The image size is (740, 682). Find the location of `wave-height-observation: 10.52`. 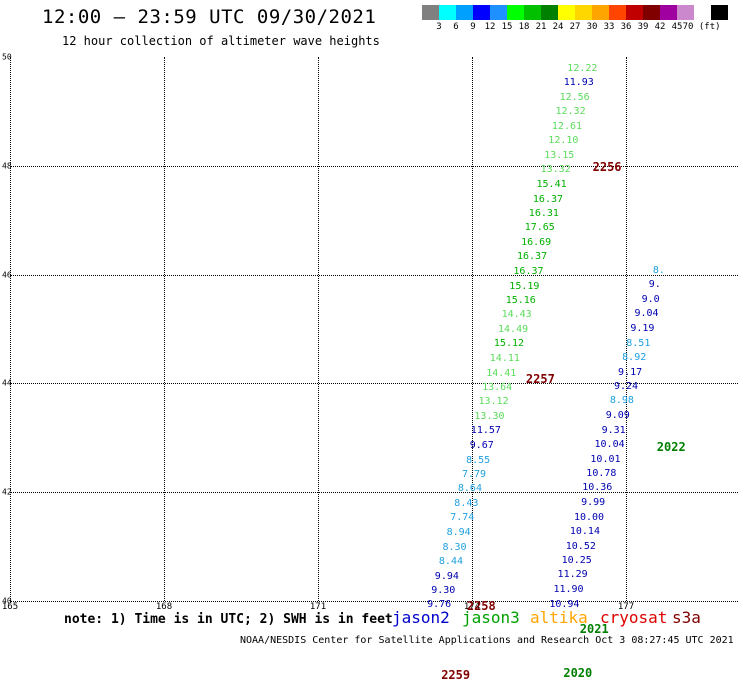

wave-height-observation: 10.52 is located at coordinates (580, 546).